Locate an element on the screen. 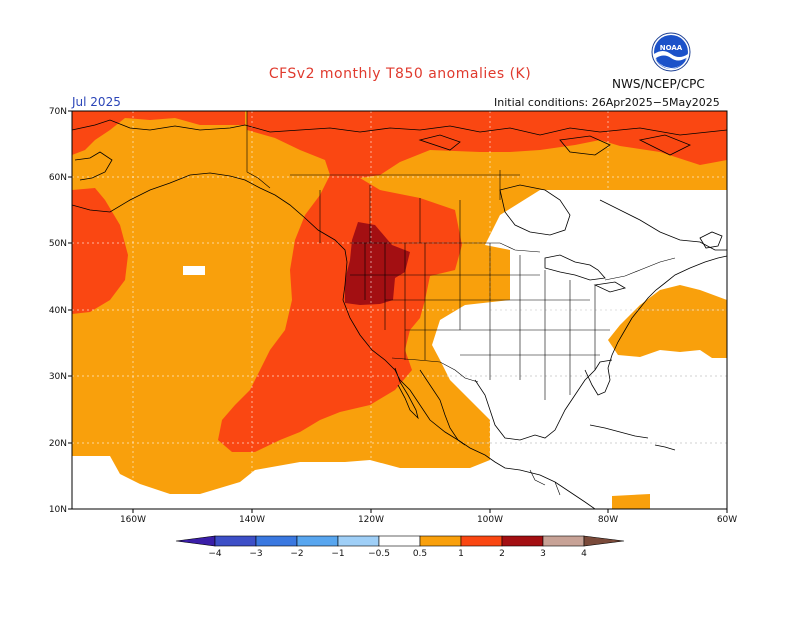 The image size is (800, 618). lat-label: 10N is located at coordinates (58, 510).